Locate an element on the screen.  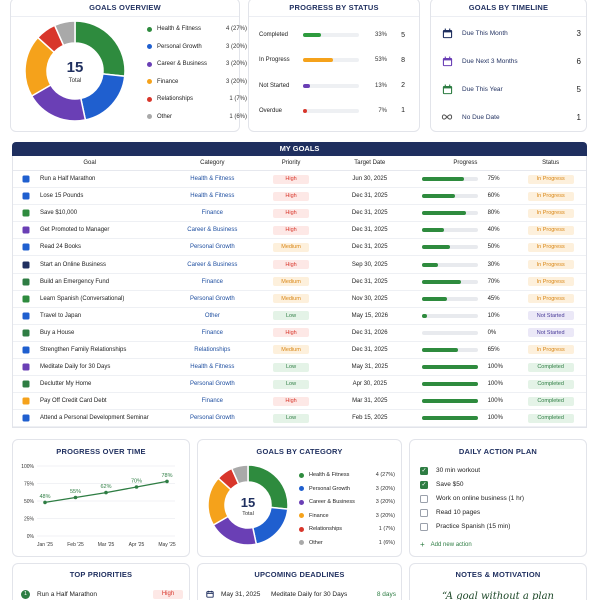
col-goal: Goal is located at coordinates (90, 163).